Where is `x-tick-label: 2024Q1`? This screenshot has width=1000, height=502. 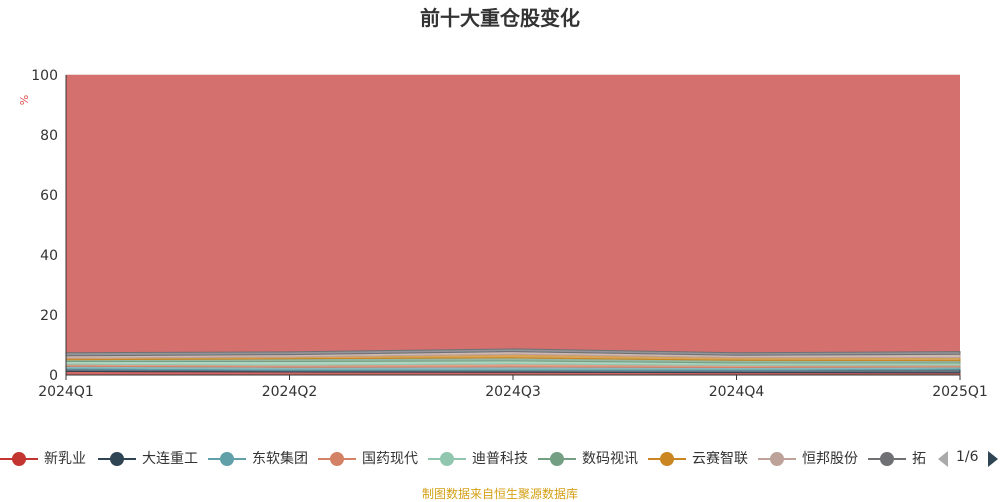 x-tick-label: 2024Q1 is located at coordinates (66, 392).